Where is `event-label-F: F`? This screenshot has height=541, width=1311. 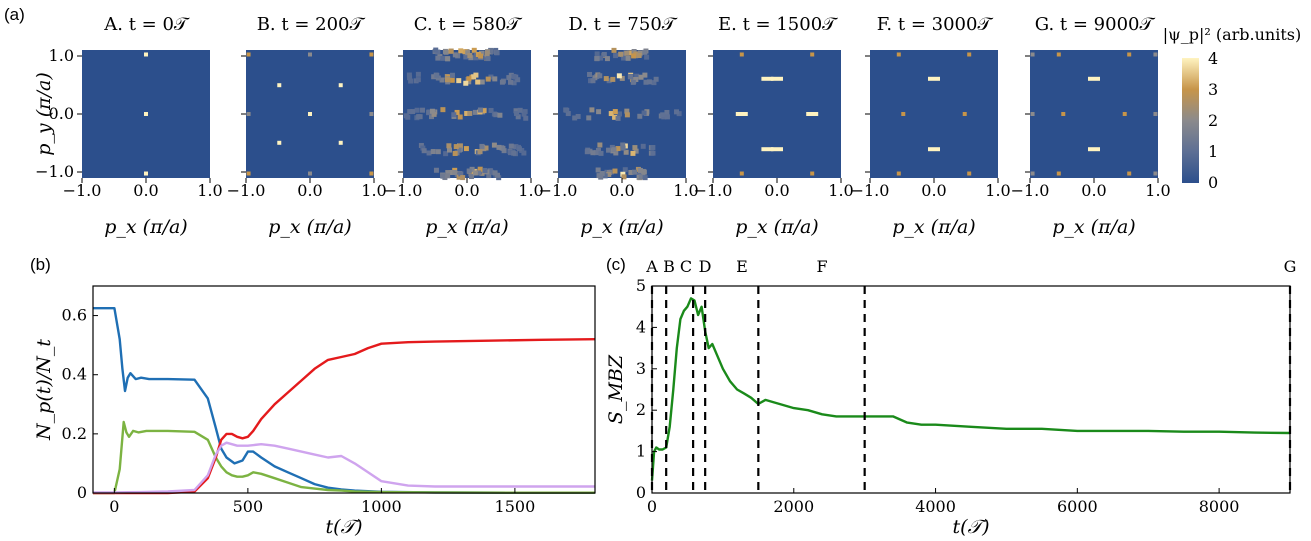 event-label-F: F is located at coordinates (821, 266).